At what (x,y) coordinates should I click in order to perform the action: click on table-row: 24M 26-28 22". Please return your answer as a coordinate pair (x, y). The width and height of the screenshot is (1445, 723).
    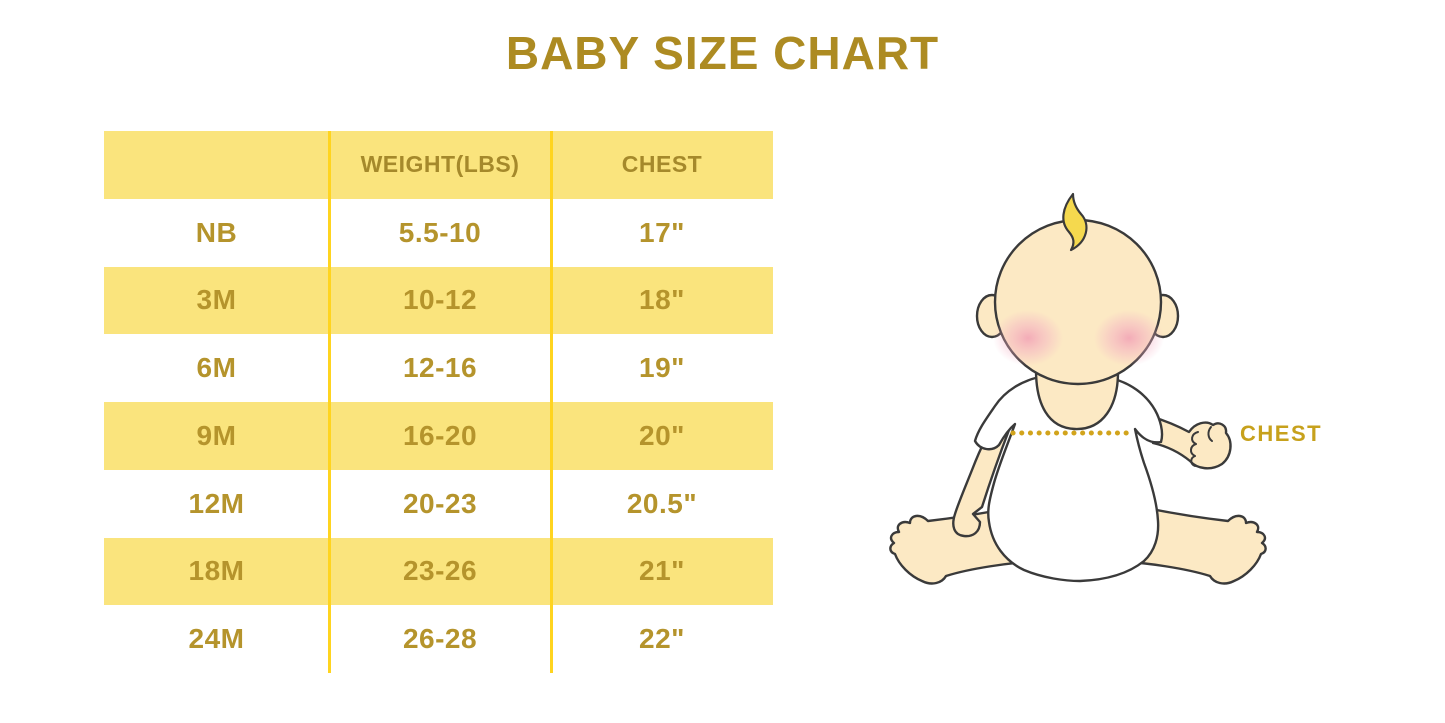
    Looking at the image, I should click on (438, 639).